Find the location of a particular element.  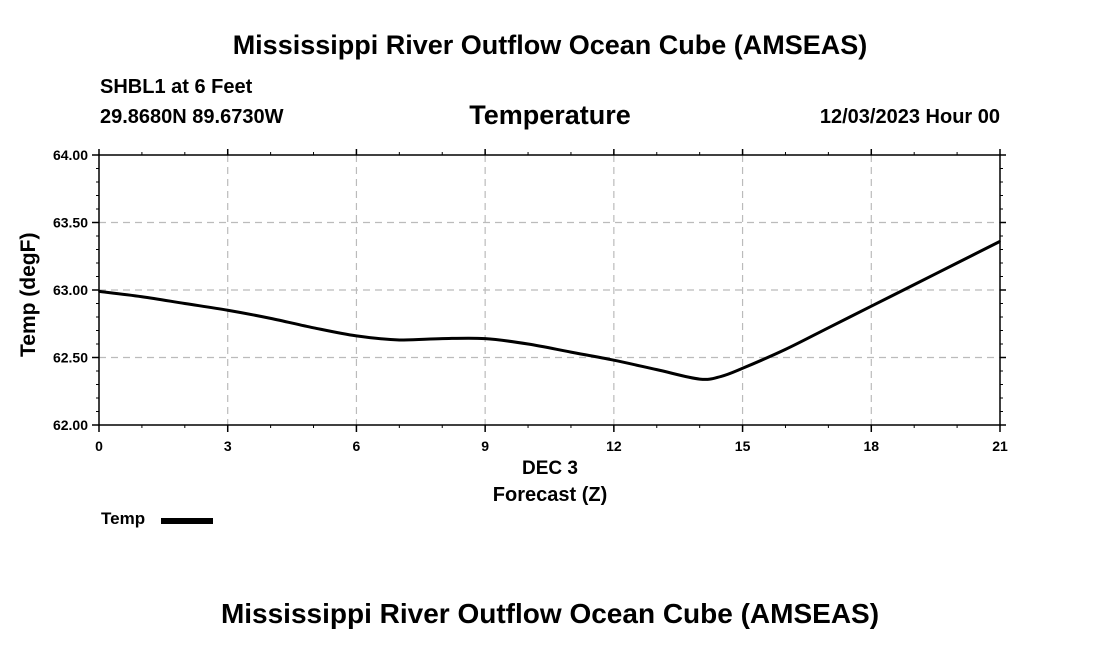

x-tick-label: 15 is located at coordinates (743, 446).